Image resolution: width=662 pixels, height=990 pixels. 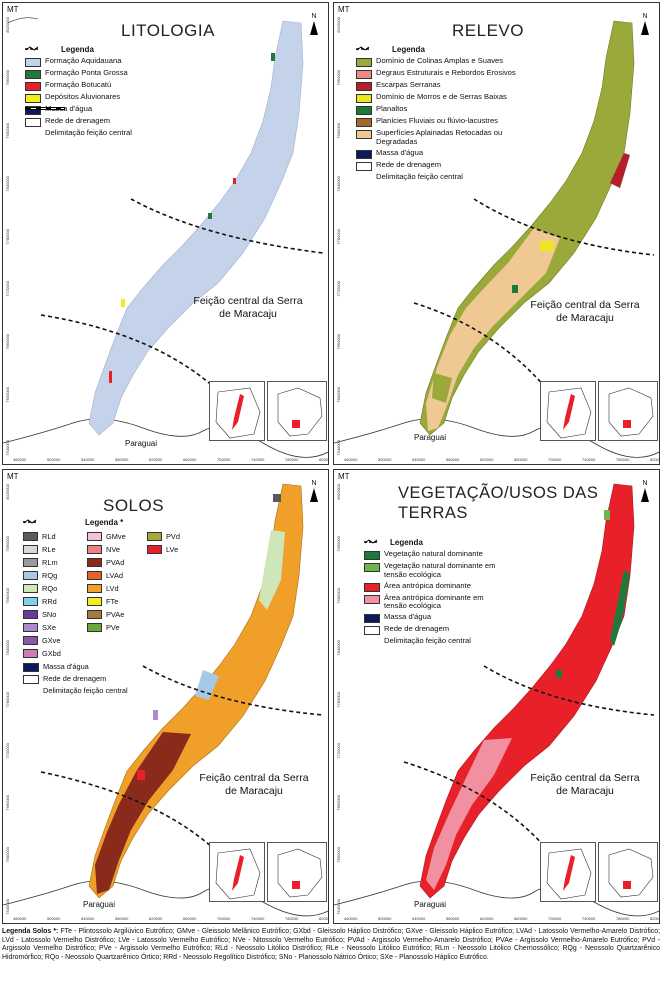 What do you see at coordinates (7, 595) in the screenshot?
I see `y-tick-label: 7900000` at bounding box center [7, 595].